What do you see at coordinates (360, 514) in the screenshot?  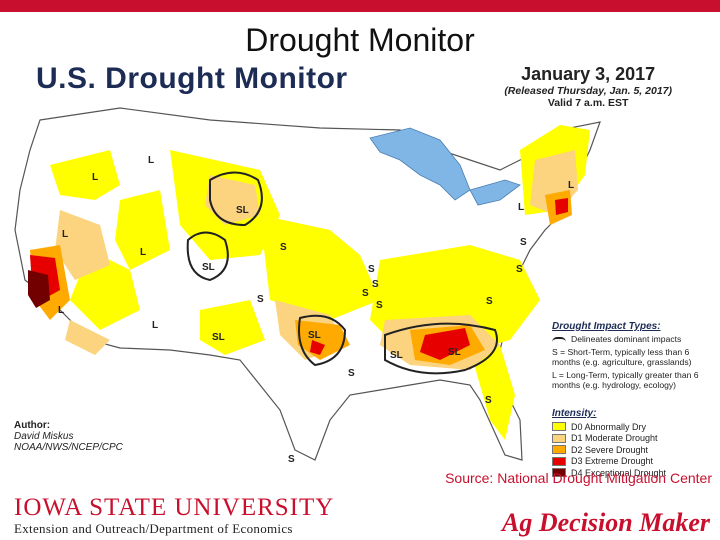 I see `footer` at bounding box center [360, 514].